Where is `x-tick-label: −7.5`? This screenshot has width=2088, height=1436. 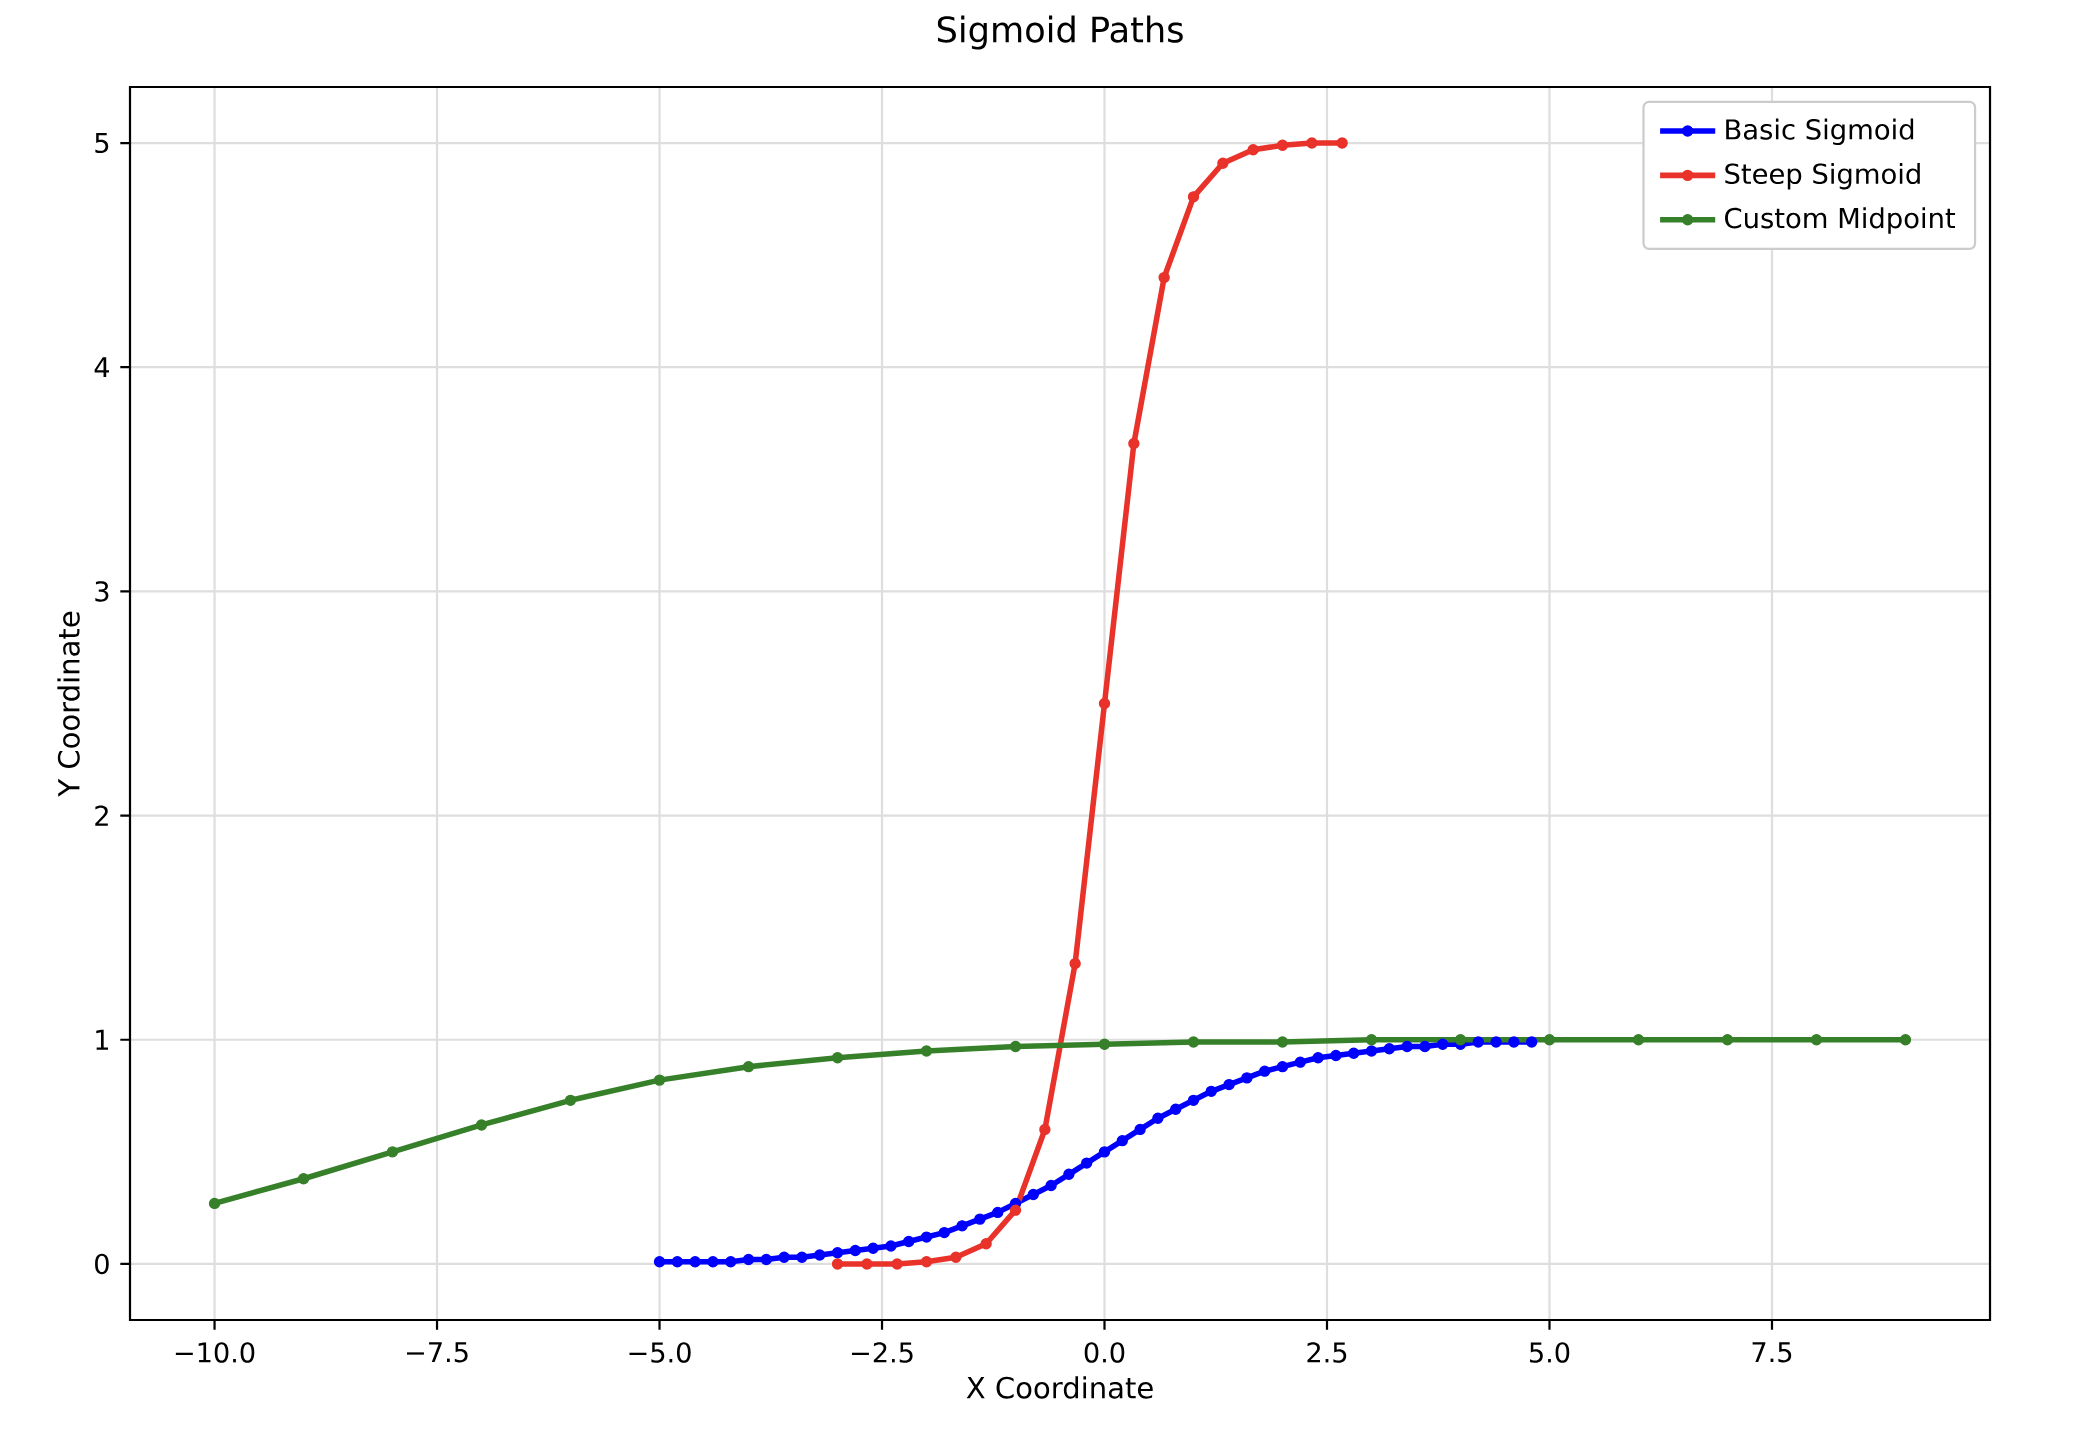 x-tick-label: −7.5 is located at coordinates (437, 1352).